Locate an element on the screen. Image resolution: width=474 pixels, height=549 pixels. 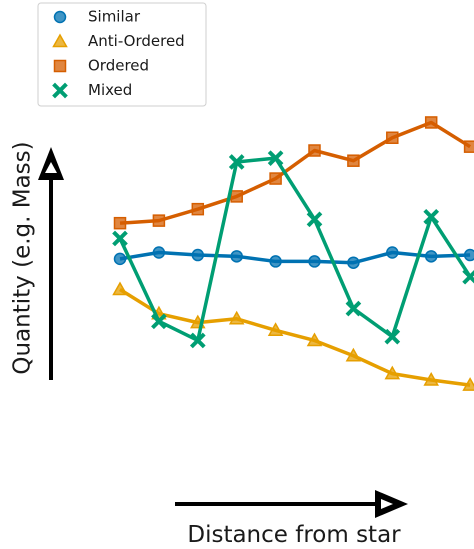
legend-item: Ordered is located at coordinates (101, 66).